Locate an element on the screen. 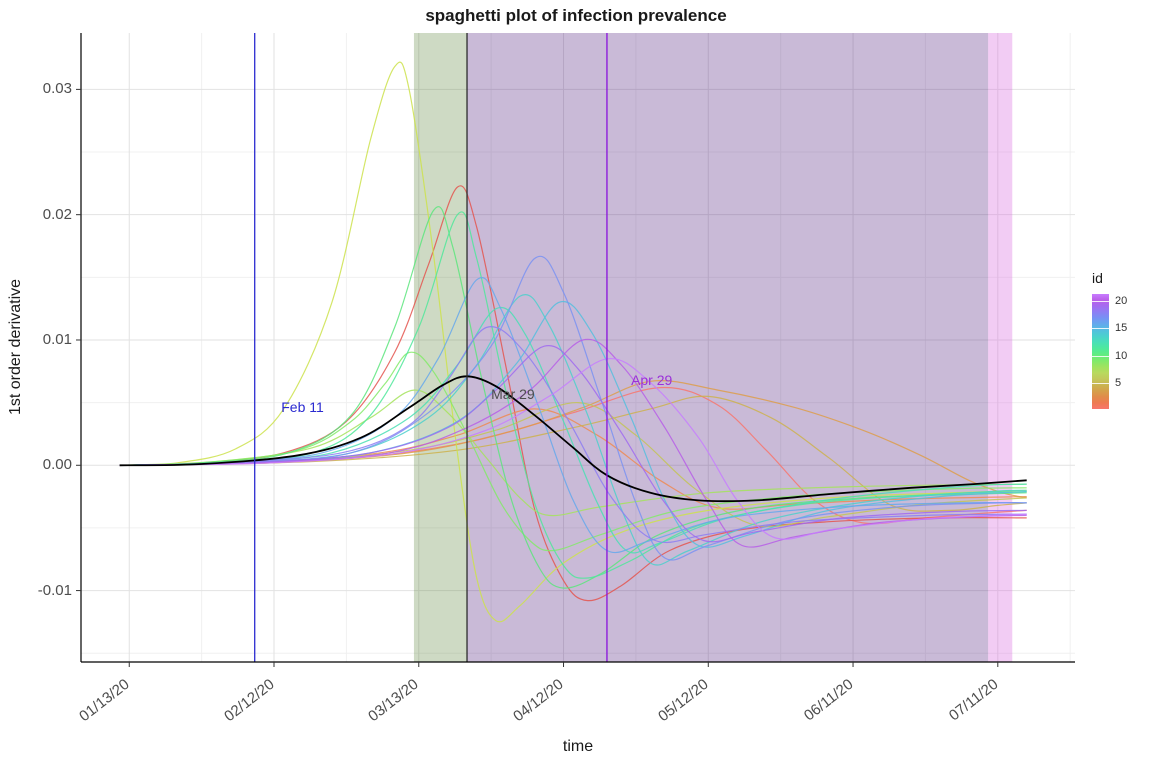 The image size is (1152, 768). chart-title: spaghetti plot of infection prevalence is located at coordinates (576, 15).